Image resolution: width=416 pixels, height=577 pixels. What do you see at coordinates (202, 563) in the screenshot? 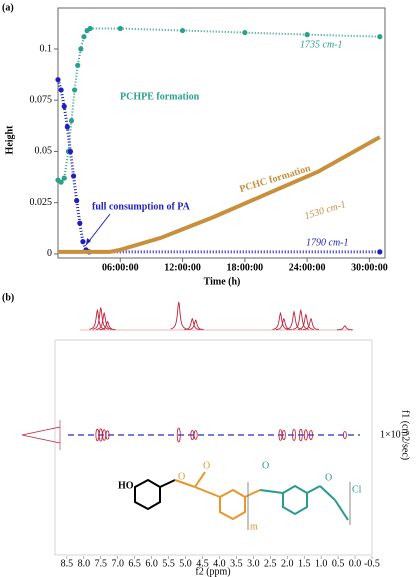
I see `x-tick-label: 4.5` at bounding box center [202, 563].